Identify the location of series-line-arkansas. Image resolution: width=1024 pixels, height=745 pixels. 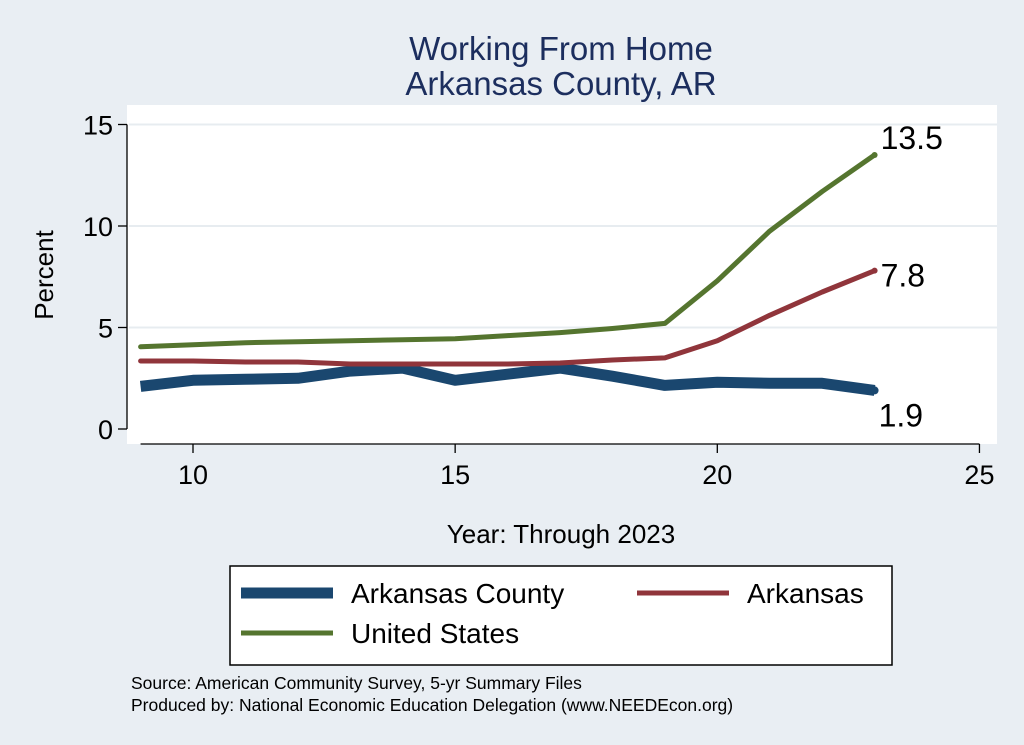
(508, 317).